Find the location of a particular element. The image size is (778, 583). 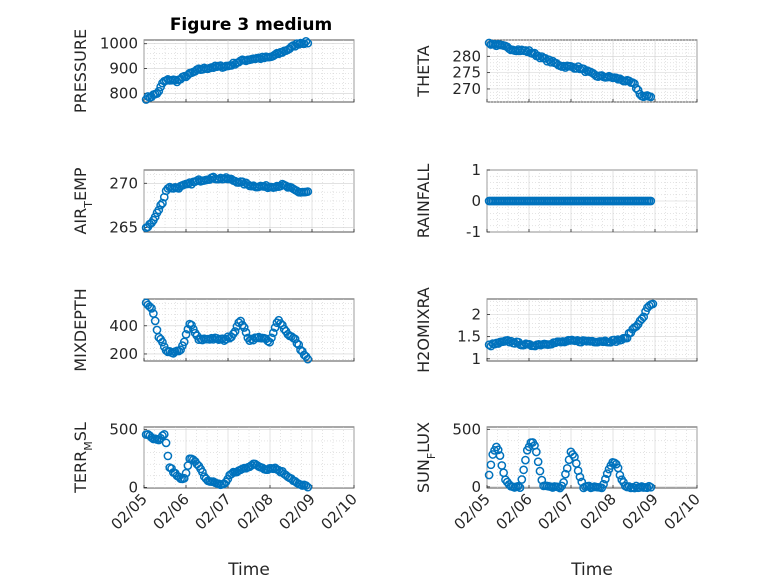

y-tick-label: 200 is located at coordinates (123, 354).